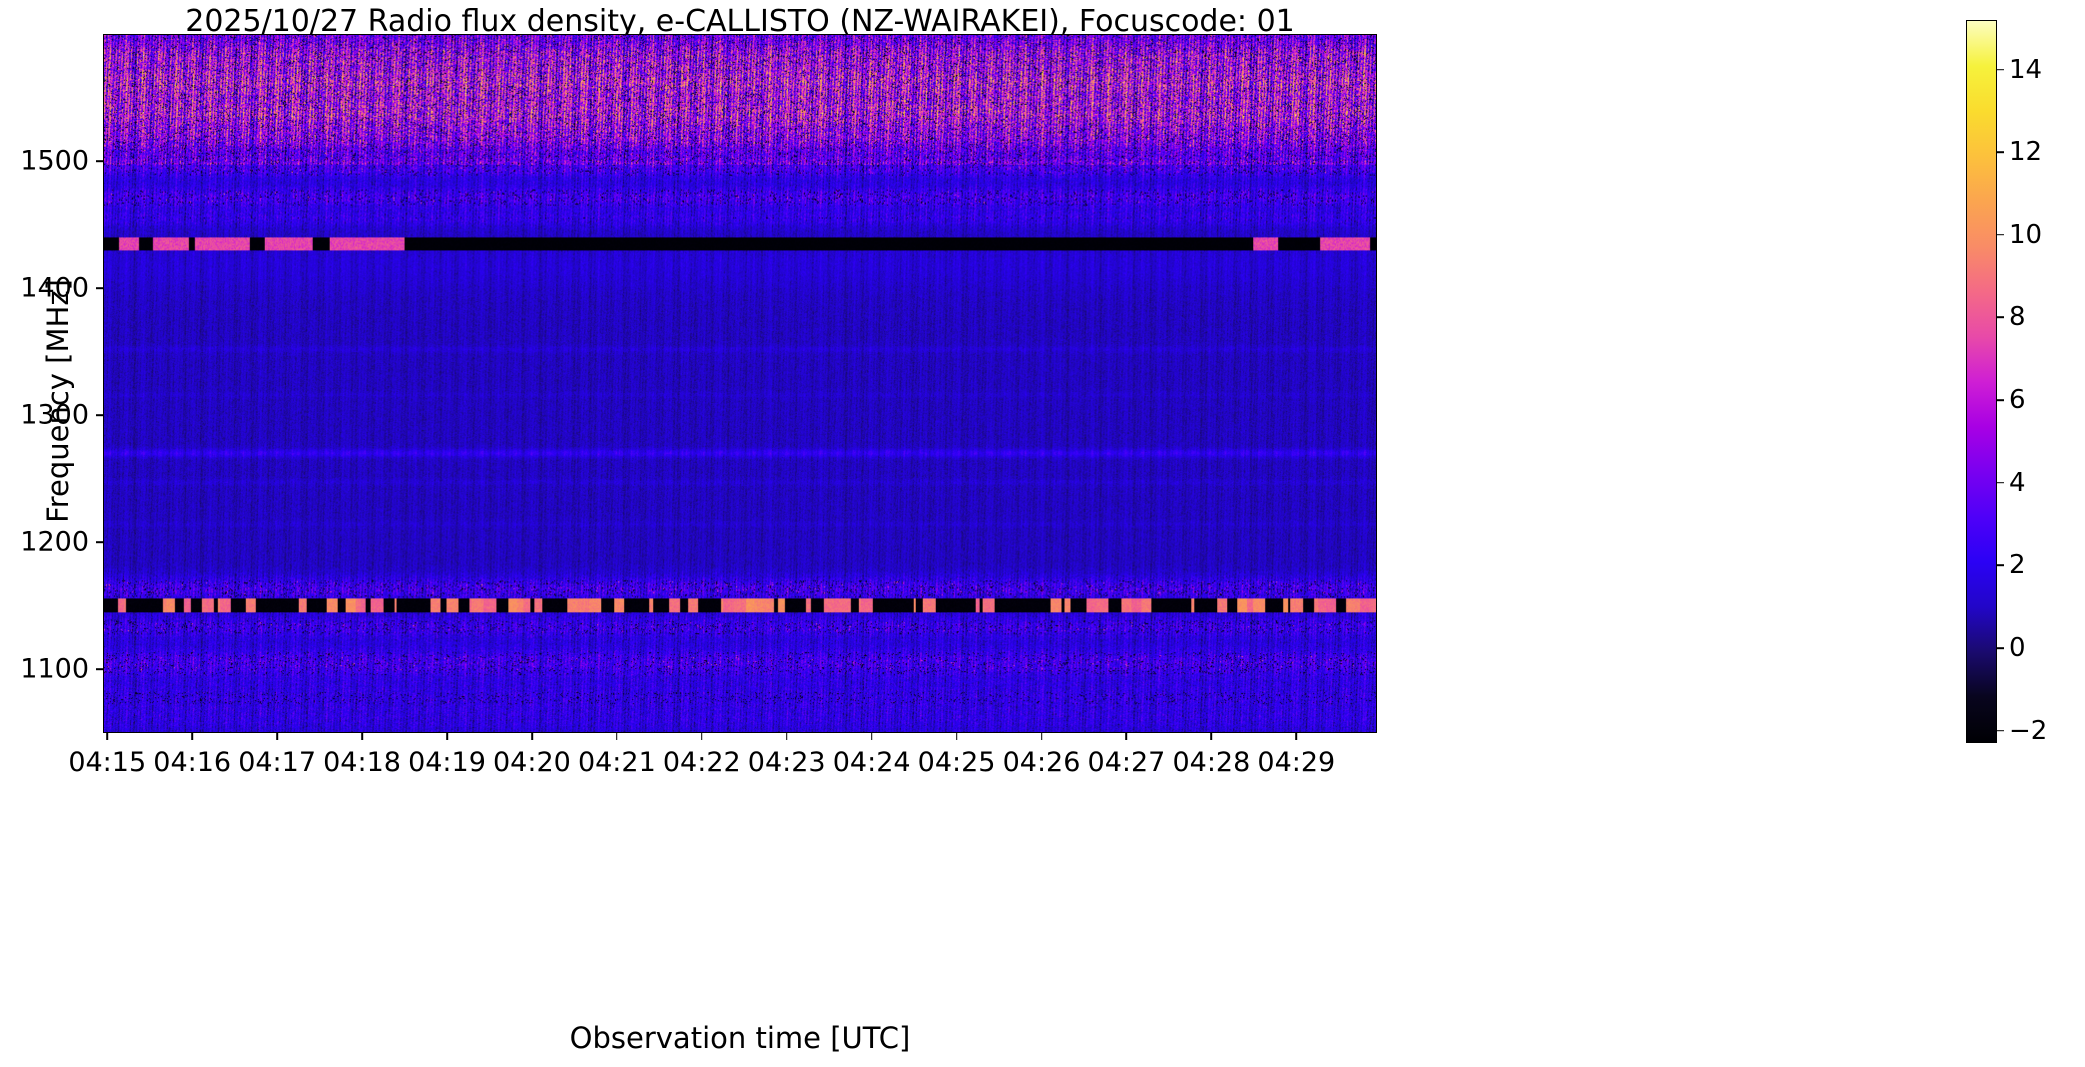 Image resolution: width=2085 pixels, height=1067 pixels. I want to click on x-axis-label: Observation time [UTC], so click(740, 1038).